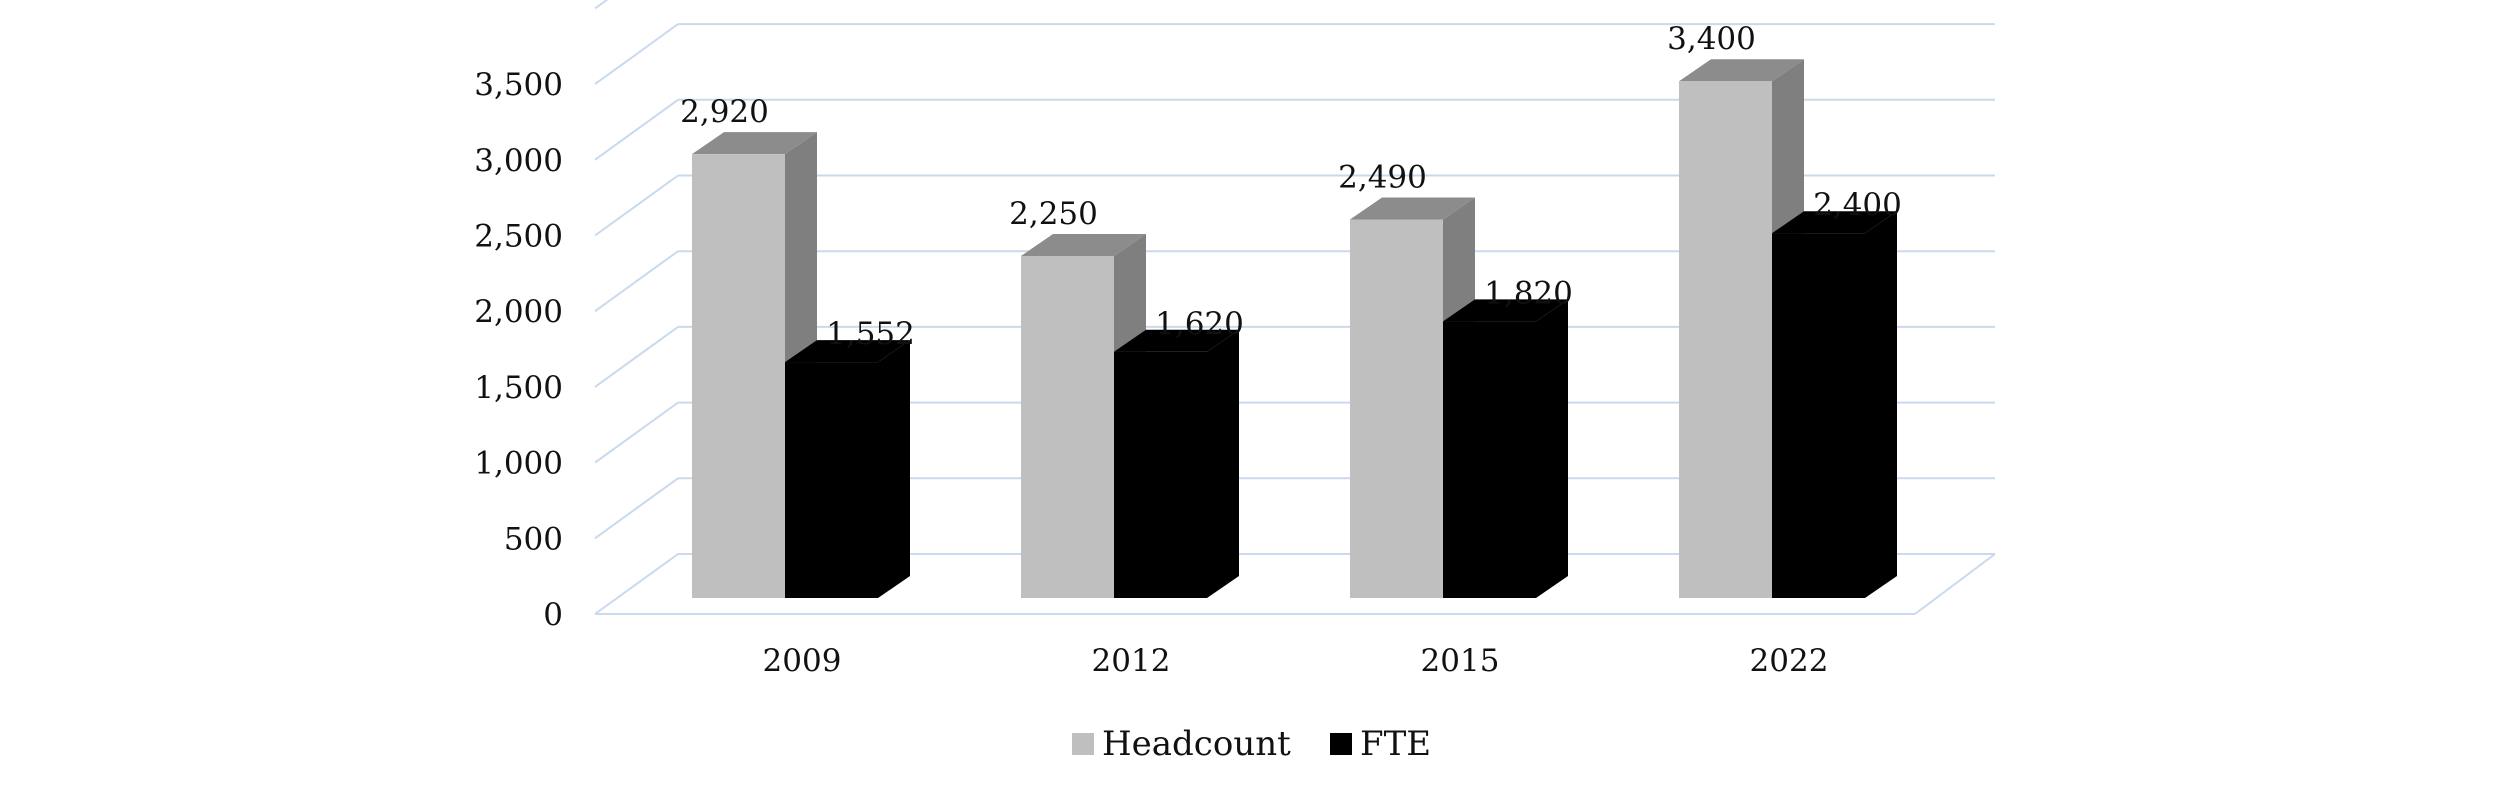 This screenshot has height=785, width=2500. What do you see at coordinates (1196, 744) in the screenshot?
I see `legend-label: Headcount` at bounding box center [1196, 744].